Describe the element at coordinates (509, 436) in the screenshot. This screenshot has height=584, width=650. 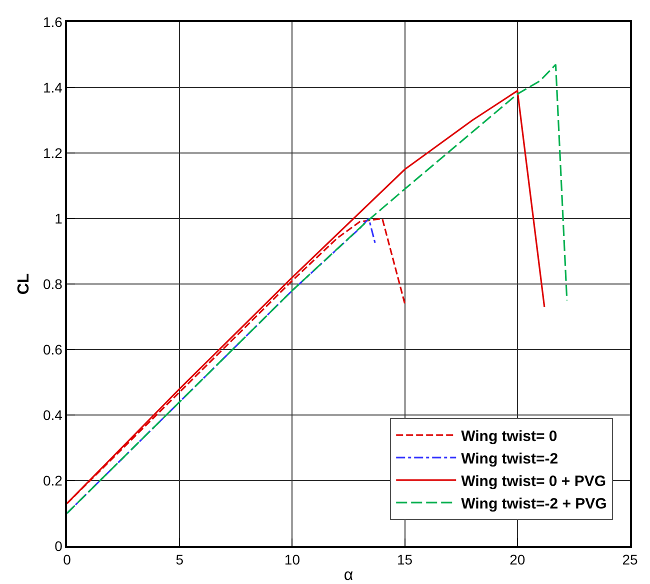
I see `legend-label: Wing twist= 0` at that location.